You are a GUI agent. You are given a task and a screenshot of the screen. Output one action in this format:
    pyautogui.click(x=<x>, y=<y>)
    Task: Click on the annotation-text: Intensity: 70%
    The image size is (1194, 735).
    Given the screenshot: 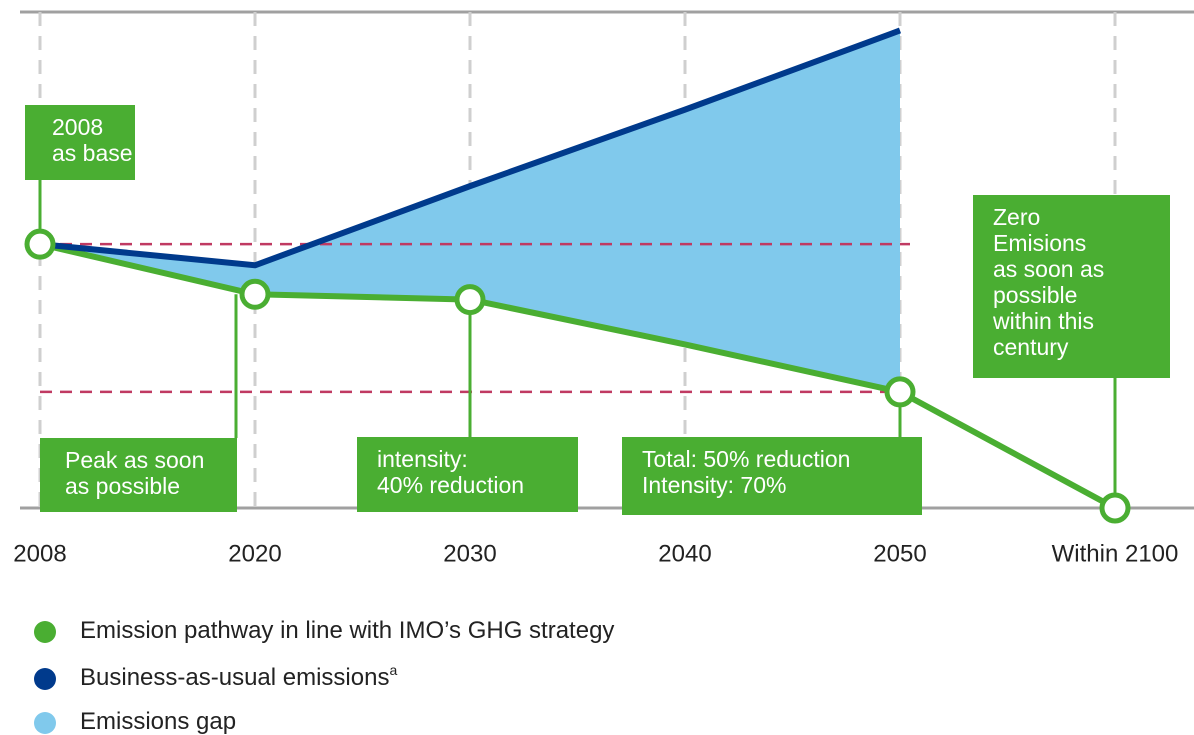 What is the action you would take?
    pyautogui.click(x=714, y=485)
    